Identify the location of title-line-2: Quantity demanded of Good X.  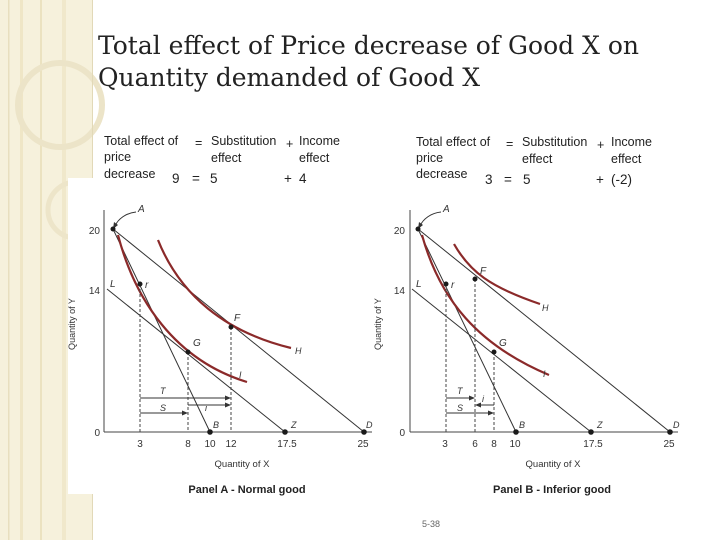
(289, 77).